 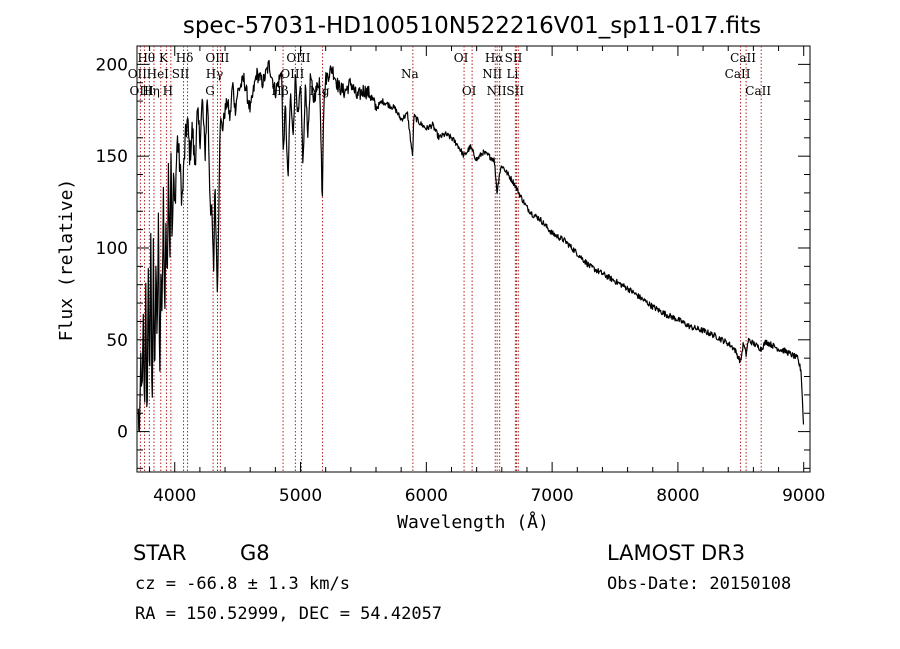 What do you see at coordinates (117, 341) in the screenshot?
I see `y-tick-label: 50` at bounding box center [117, 341].